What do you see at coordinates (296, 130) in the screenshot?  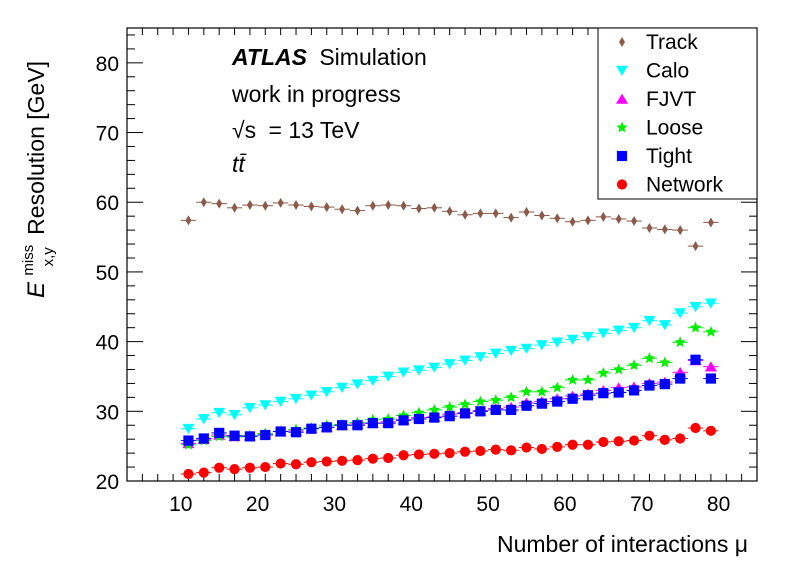 I see `energy-label: √s = 13 TeV` at bounding box center [296, 130].